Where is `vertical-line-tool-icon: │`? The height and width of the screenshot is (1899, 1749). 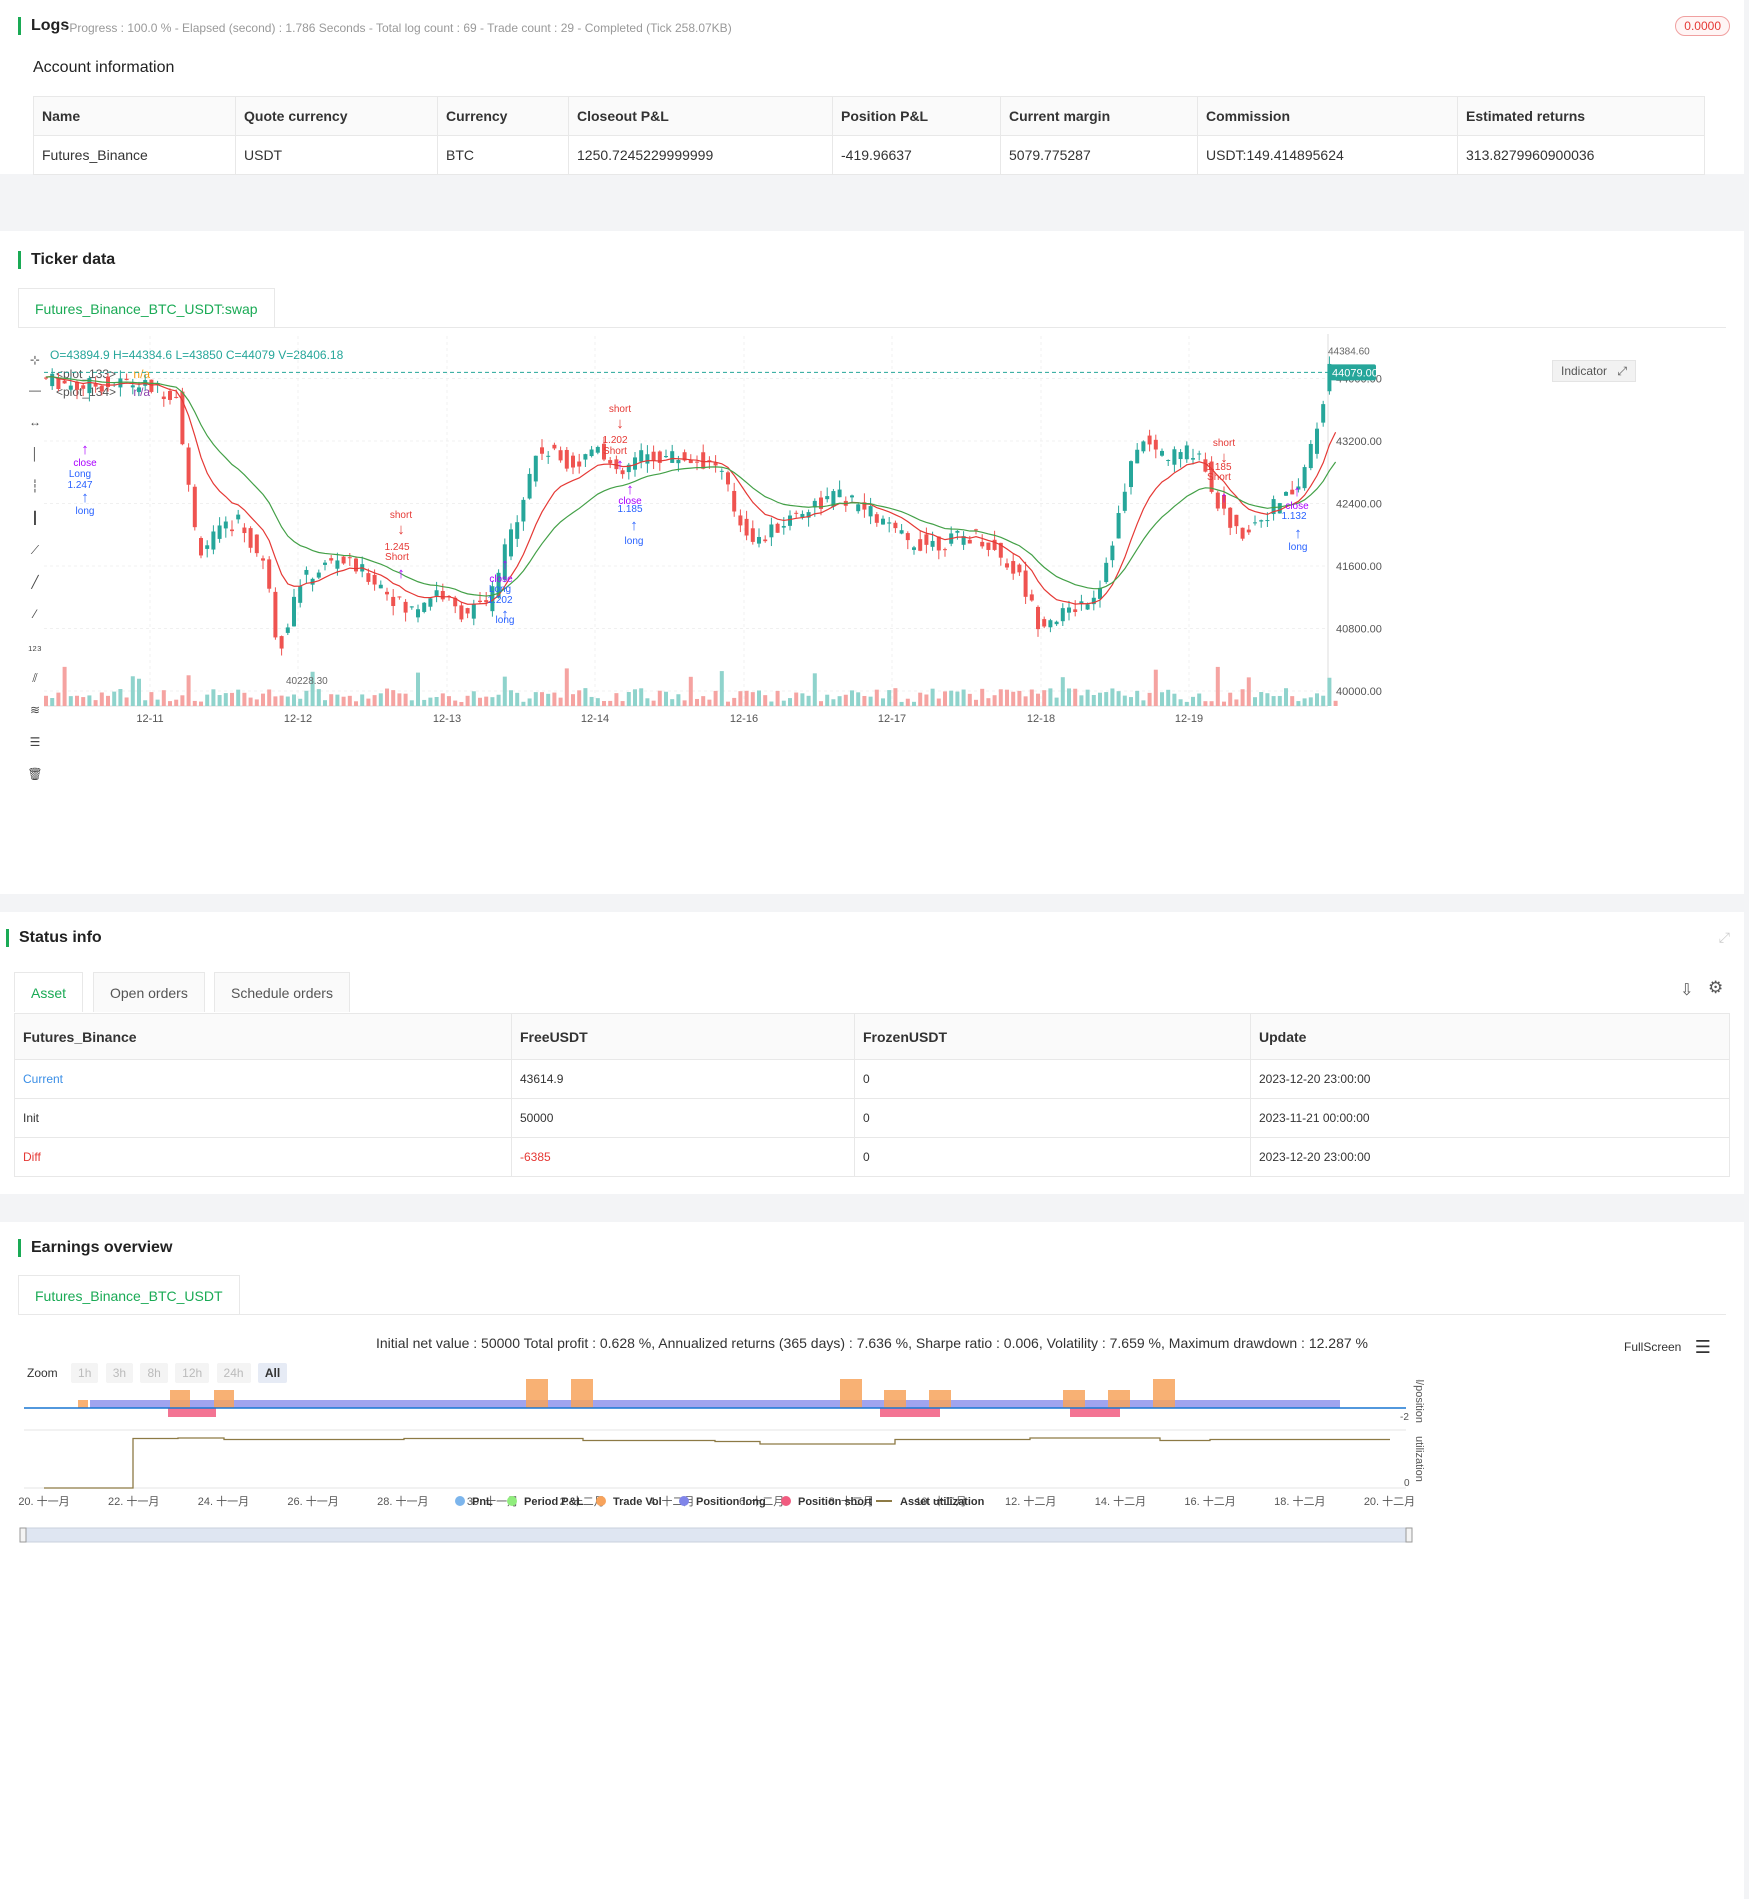 vertical-line-tool-icon: │ is located at coordinates (35, 454).